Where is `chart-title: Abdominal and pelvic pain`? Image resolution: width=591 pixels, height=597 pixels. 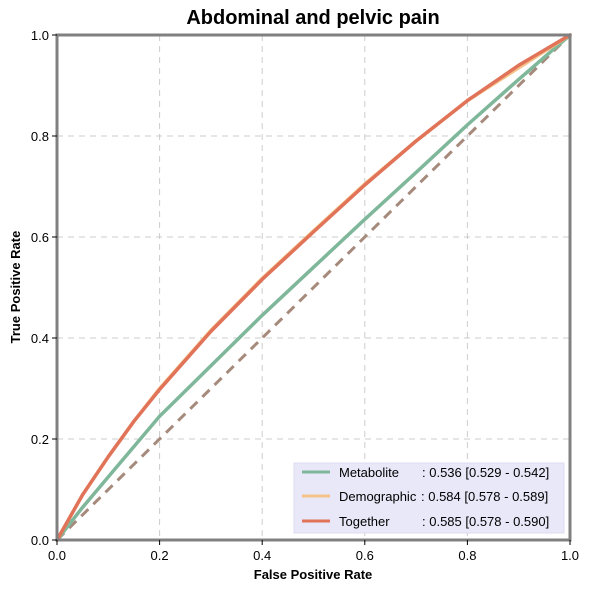 chart-title: Abdominal and pelvic pain is located at coordinates (312, 18).